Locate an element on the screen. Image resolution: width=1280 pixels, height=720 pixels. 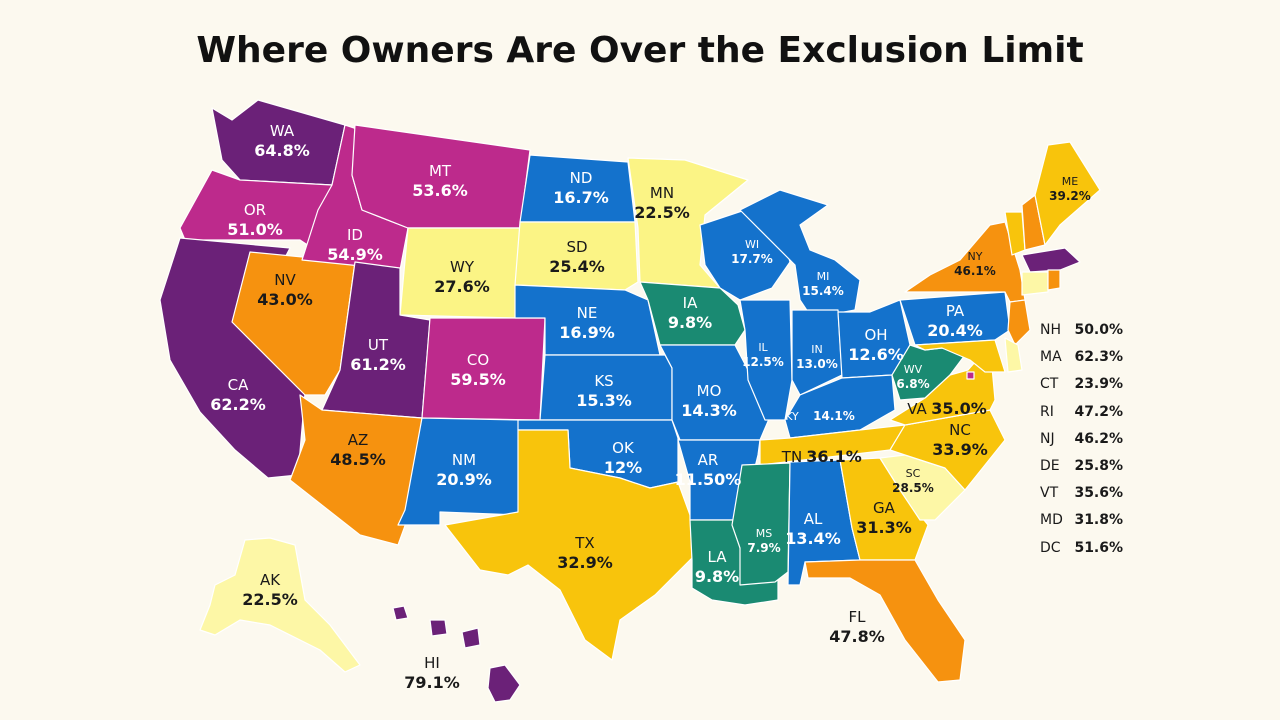
legend-row: DC 51.6% is located at coordinates (1081, 553).